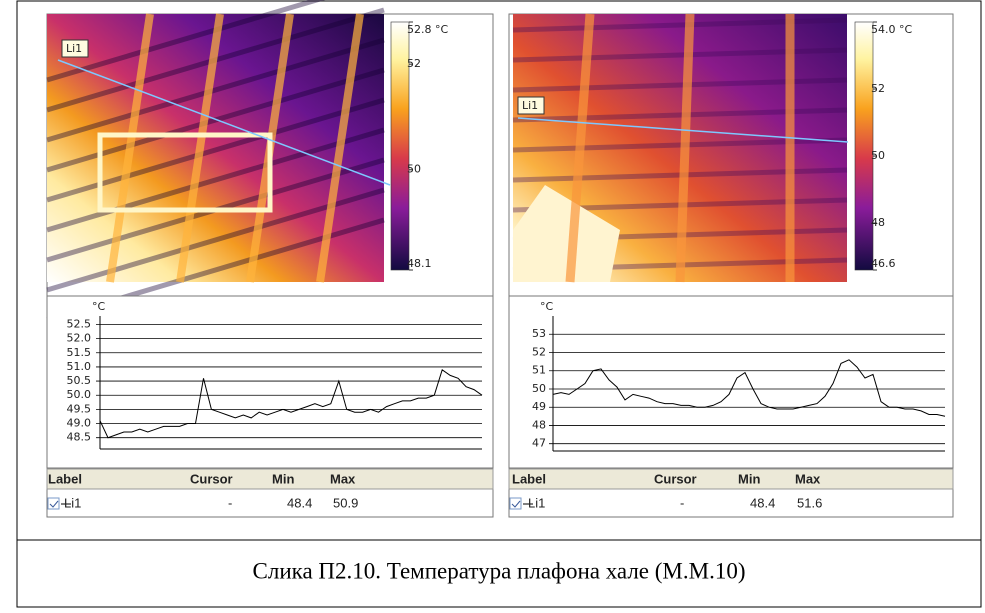 This screenshot has width=985, height=613. What do you see at coordinates (809, 502) in the screenshot?
I see `table-cell: 51.6` at bounding box center [809, 502].